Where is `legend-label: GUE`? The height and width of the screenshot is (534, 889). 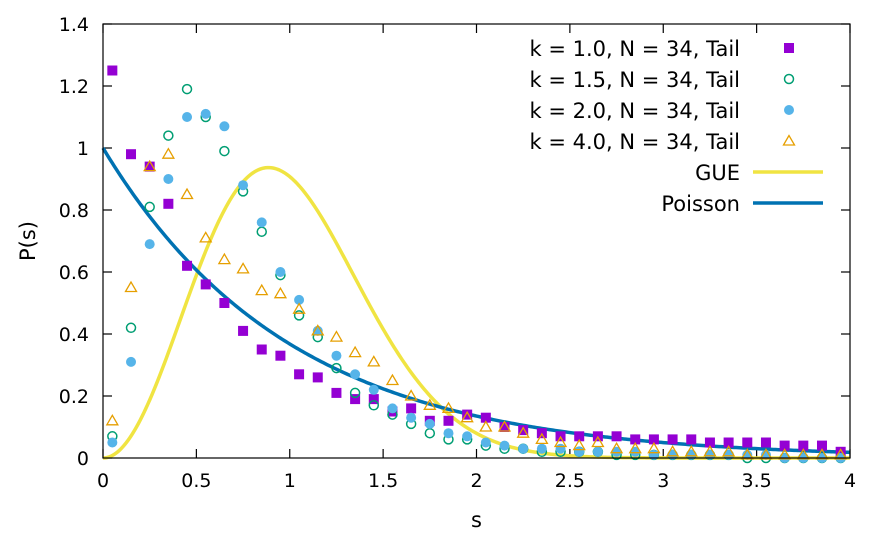
legend-label: GUE is located at coordinates (717, 173).